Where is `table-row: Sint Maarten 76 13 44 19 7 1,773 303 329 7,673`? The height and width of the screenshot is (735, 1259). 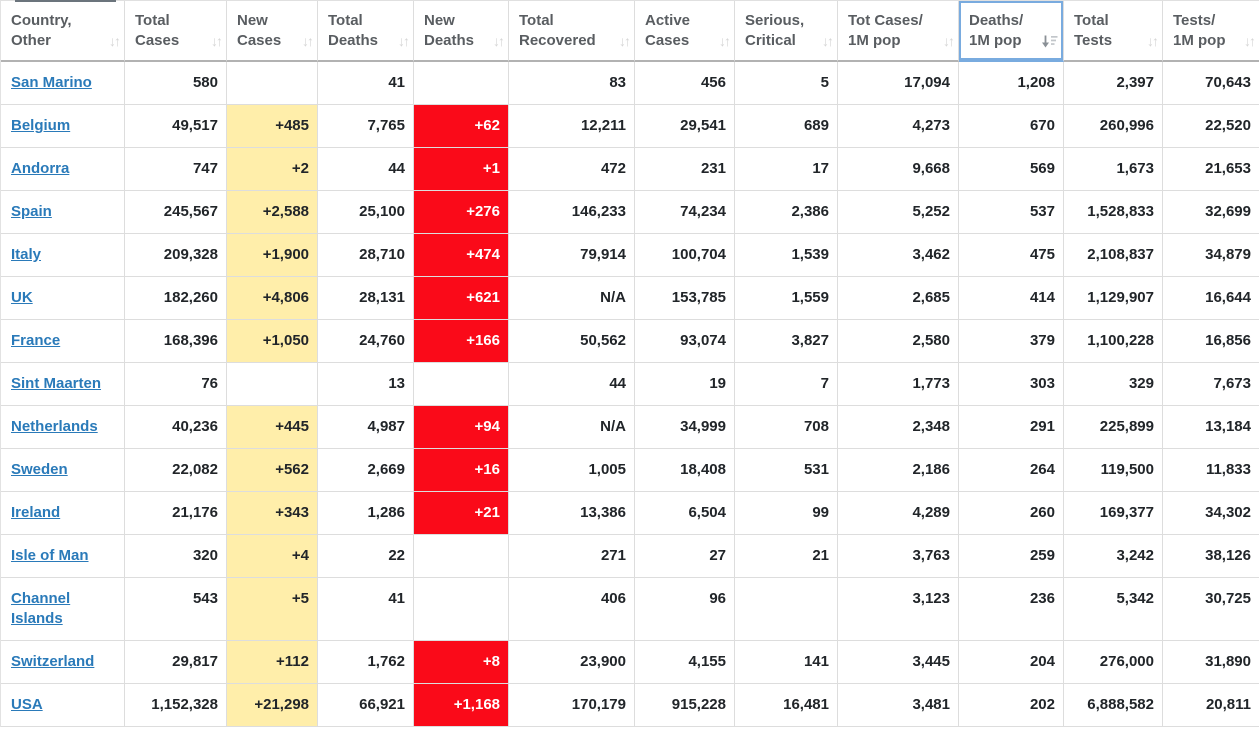 table-row: Sint Maarten 76 13 44 19 7 1,773 303 329 7,673 is located at coordinates (630, 384).